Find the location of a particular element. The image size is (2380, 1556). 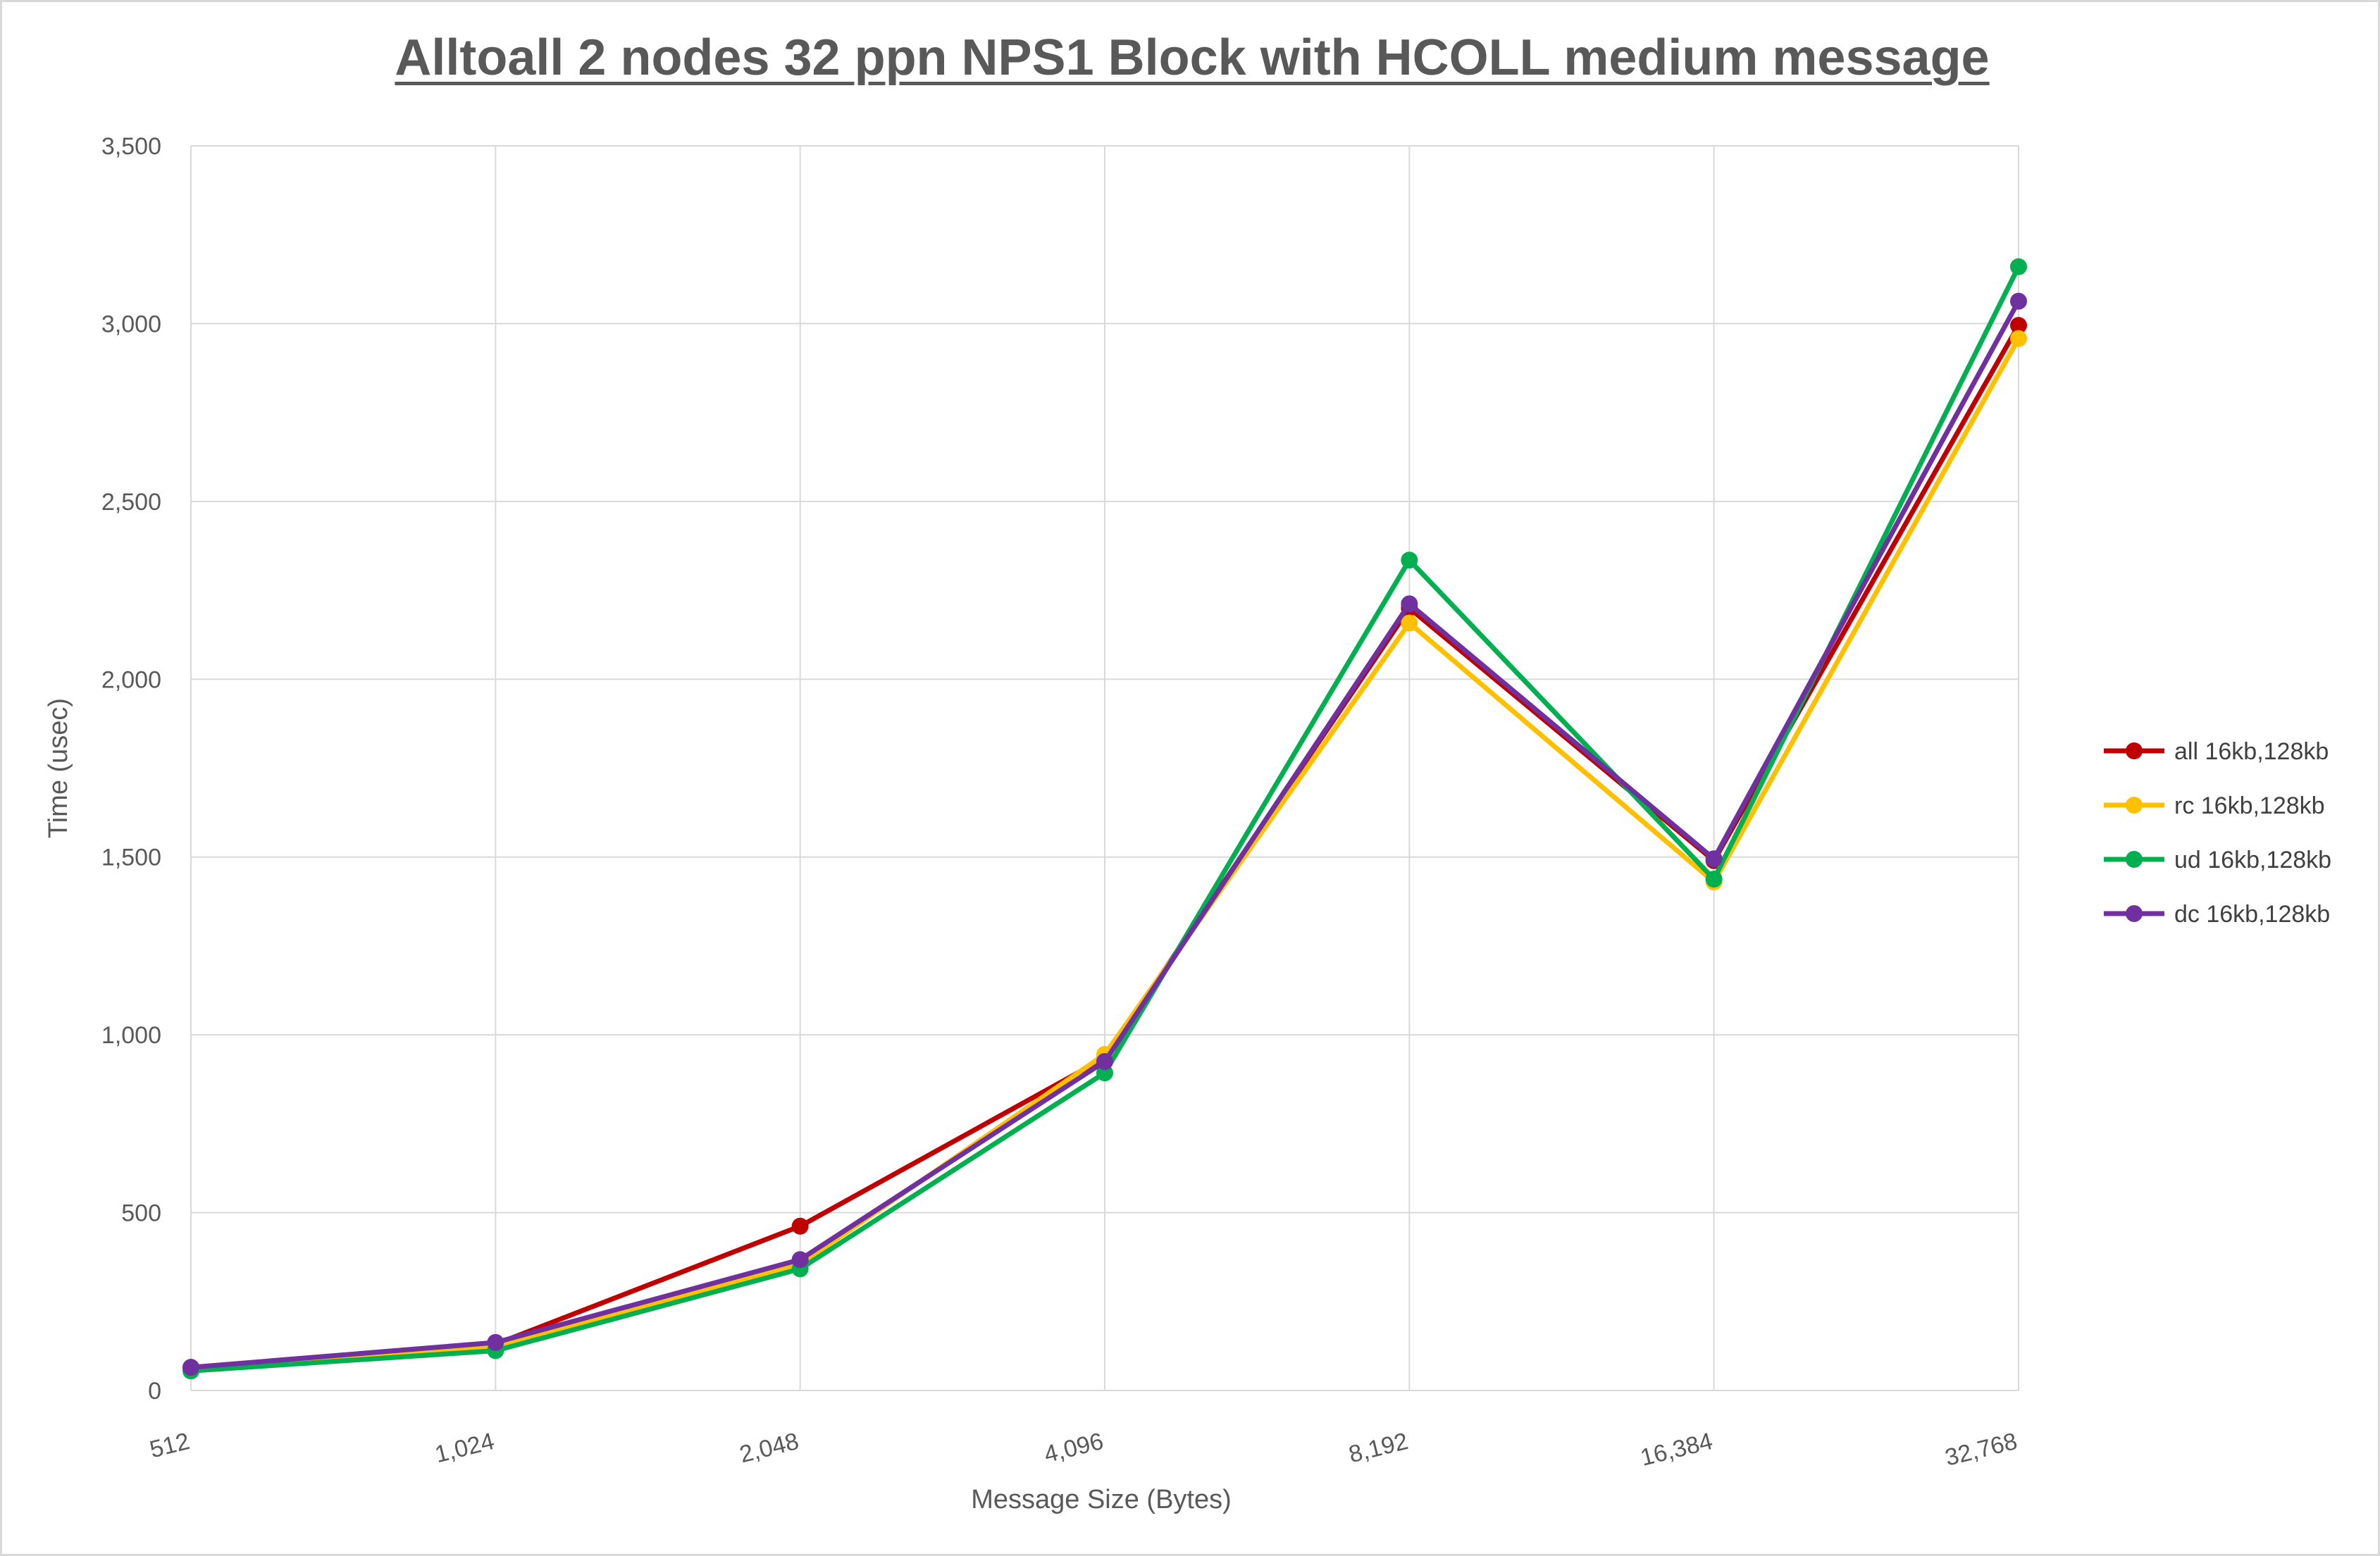

y-tick-label: 500 is located at coordinates (141, 1213).